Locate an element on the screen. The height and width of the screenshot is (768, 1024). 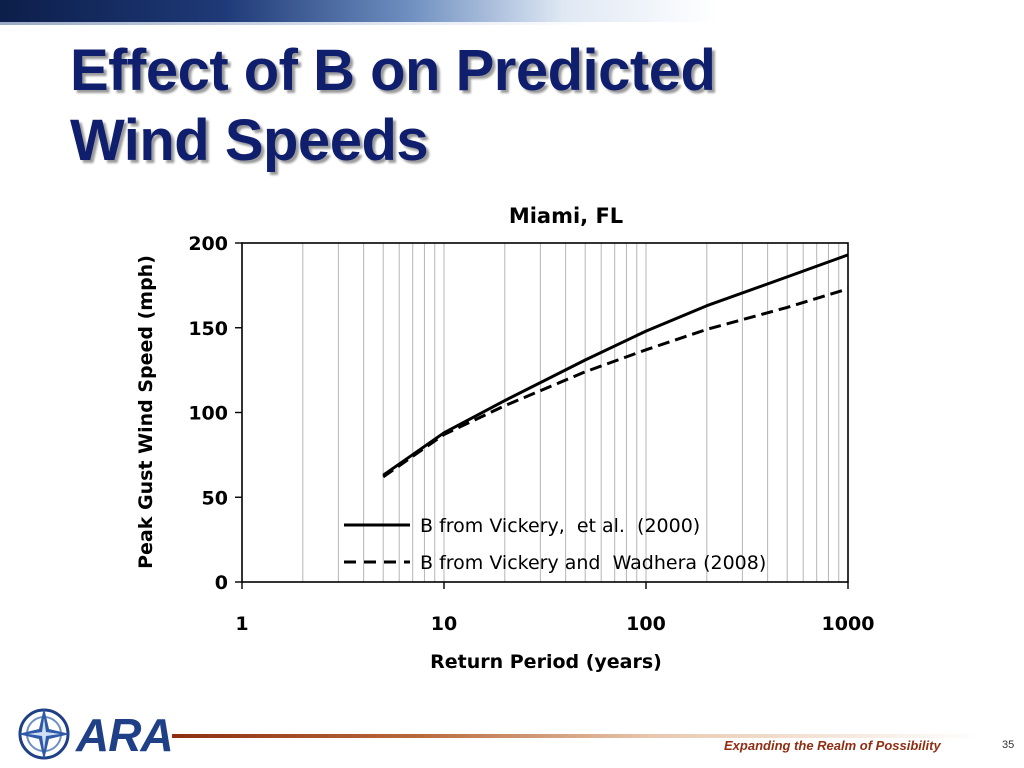
y-tick-label: 0 is located at coordinates (221, 583).